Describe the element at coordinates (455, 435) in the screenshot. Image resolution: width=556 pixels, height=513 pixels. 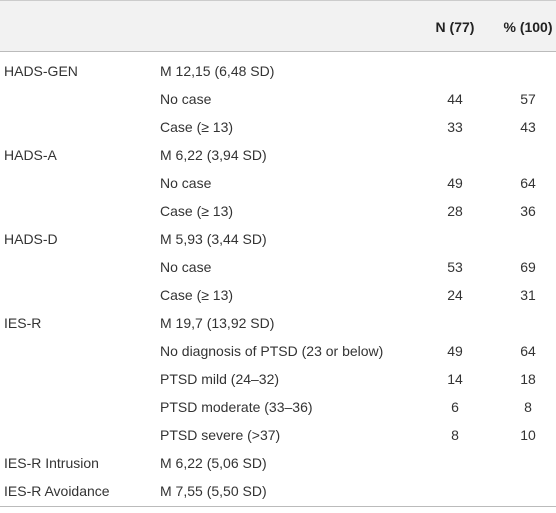
I see `count: 8` at that location.